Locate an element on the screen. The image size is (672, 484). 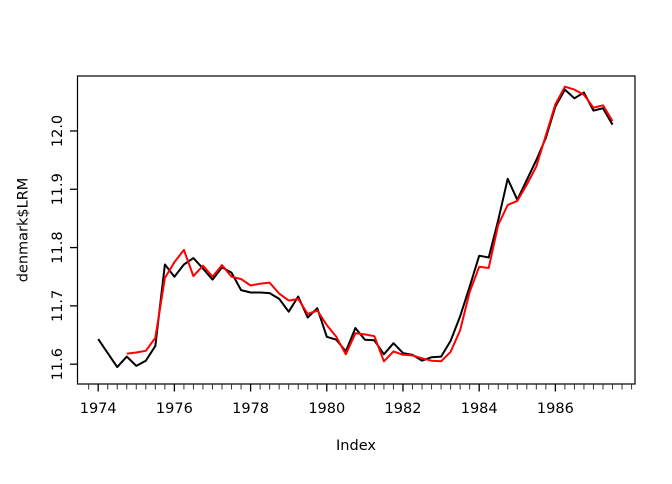
x-axis-major-ticks is located at coordinates (327, 388).